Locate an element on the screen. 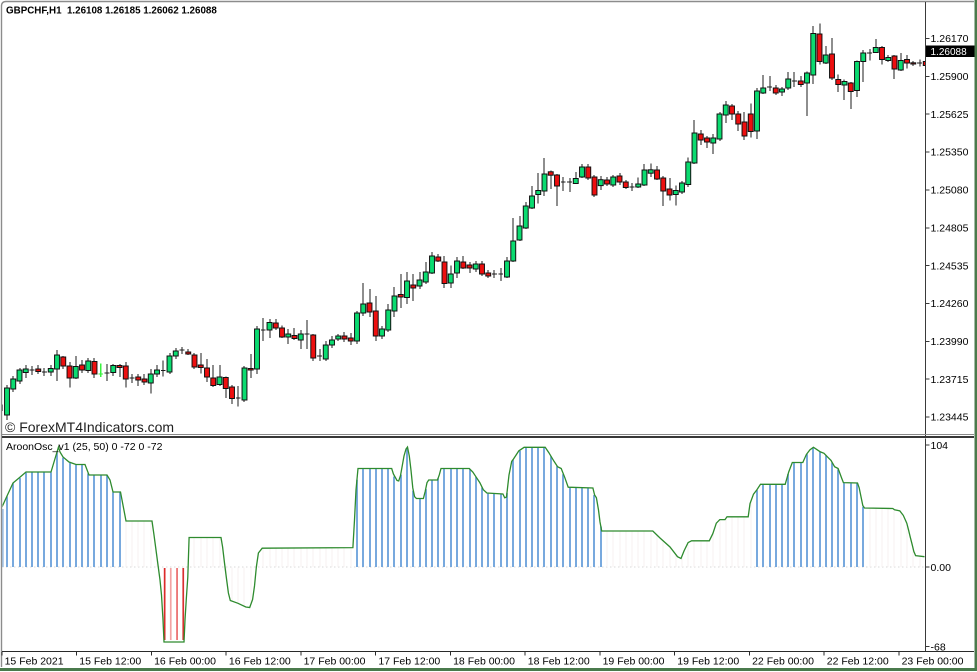 The image size is (977, 672). svg-text: 22 Feb 00:00 is located at coordinates (783, 662).